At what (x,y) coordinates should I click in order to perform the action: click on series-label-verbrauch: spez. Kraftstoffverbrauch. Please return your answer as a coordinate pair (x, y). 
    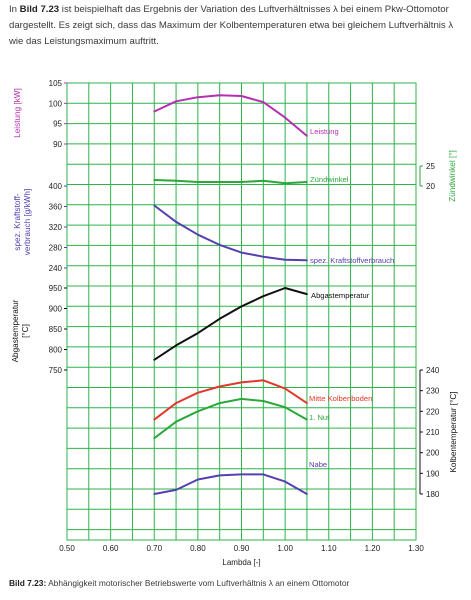
    Looking at the image, I should click on (352, 260).